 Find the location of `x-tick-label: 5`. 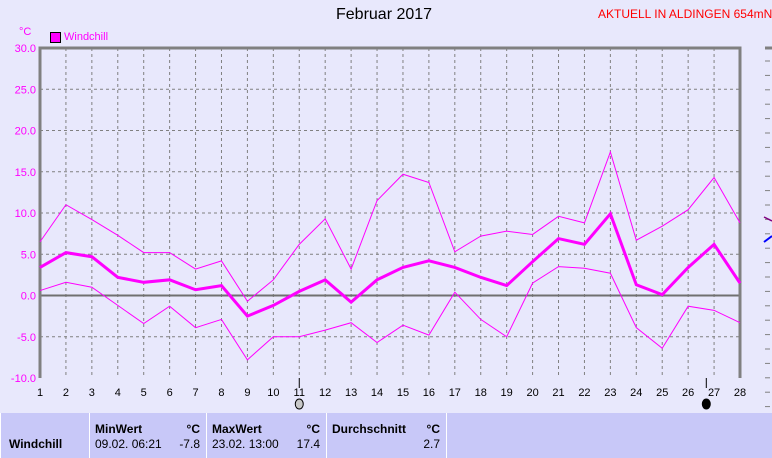

x-tick-label: 5 is located at coordinates (144, 393).